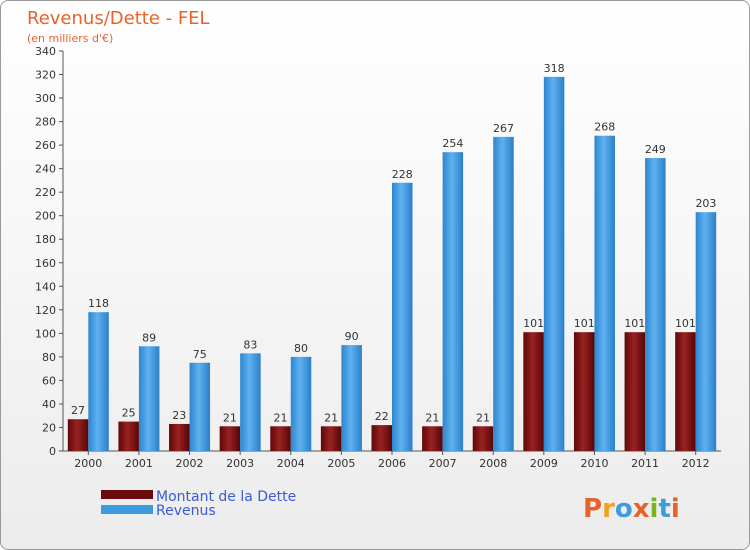  Describe the element at coordinates (179, 415) in the screenshot. I see `data-label: 23` at that location.